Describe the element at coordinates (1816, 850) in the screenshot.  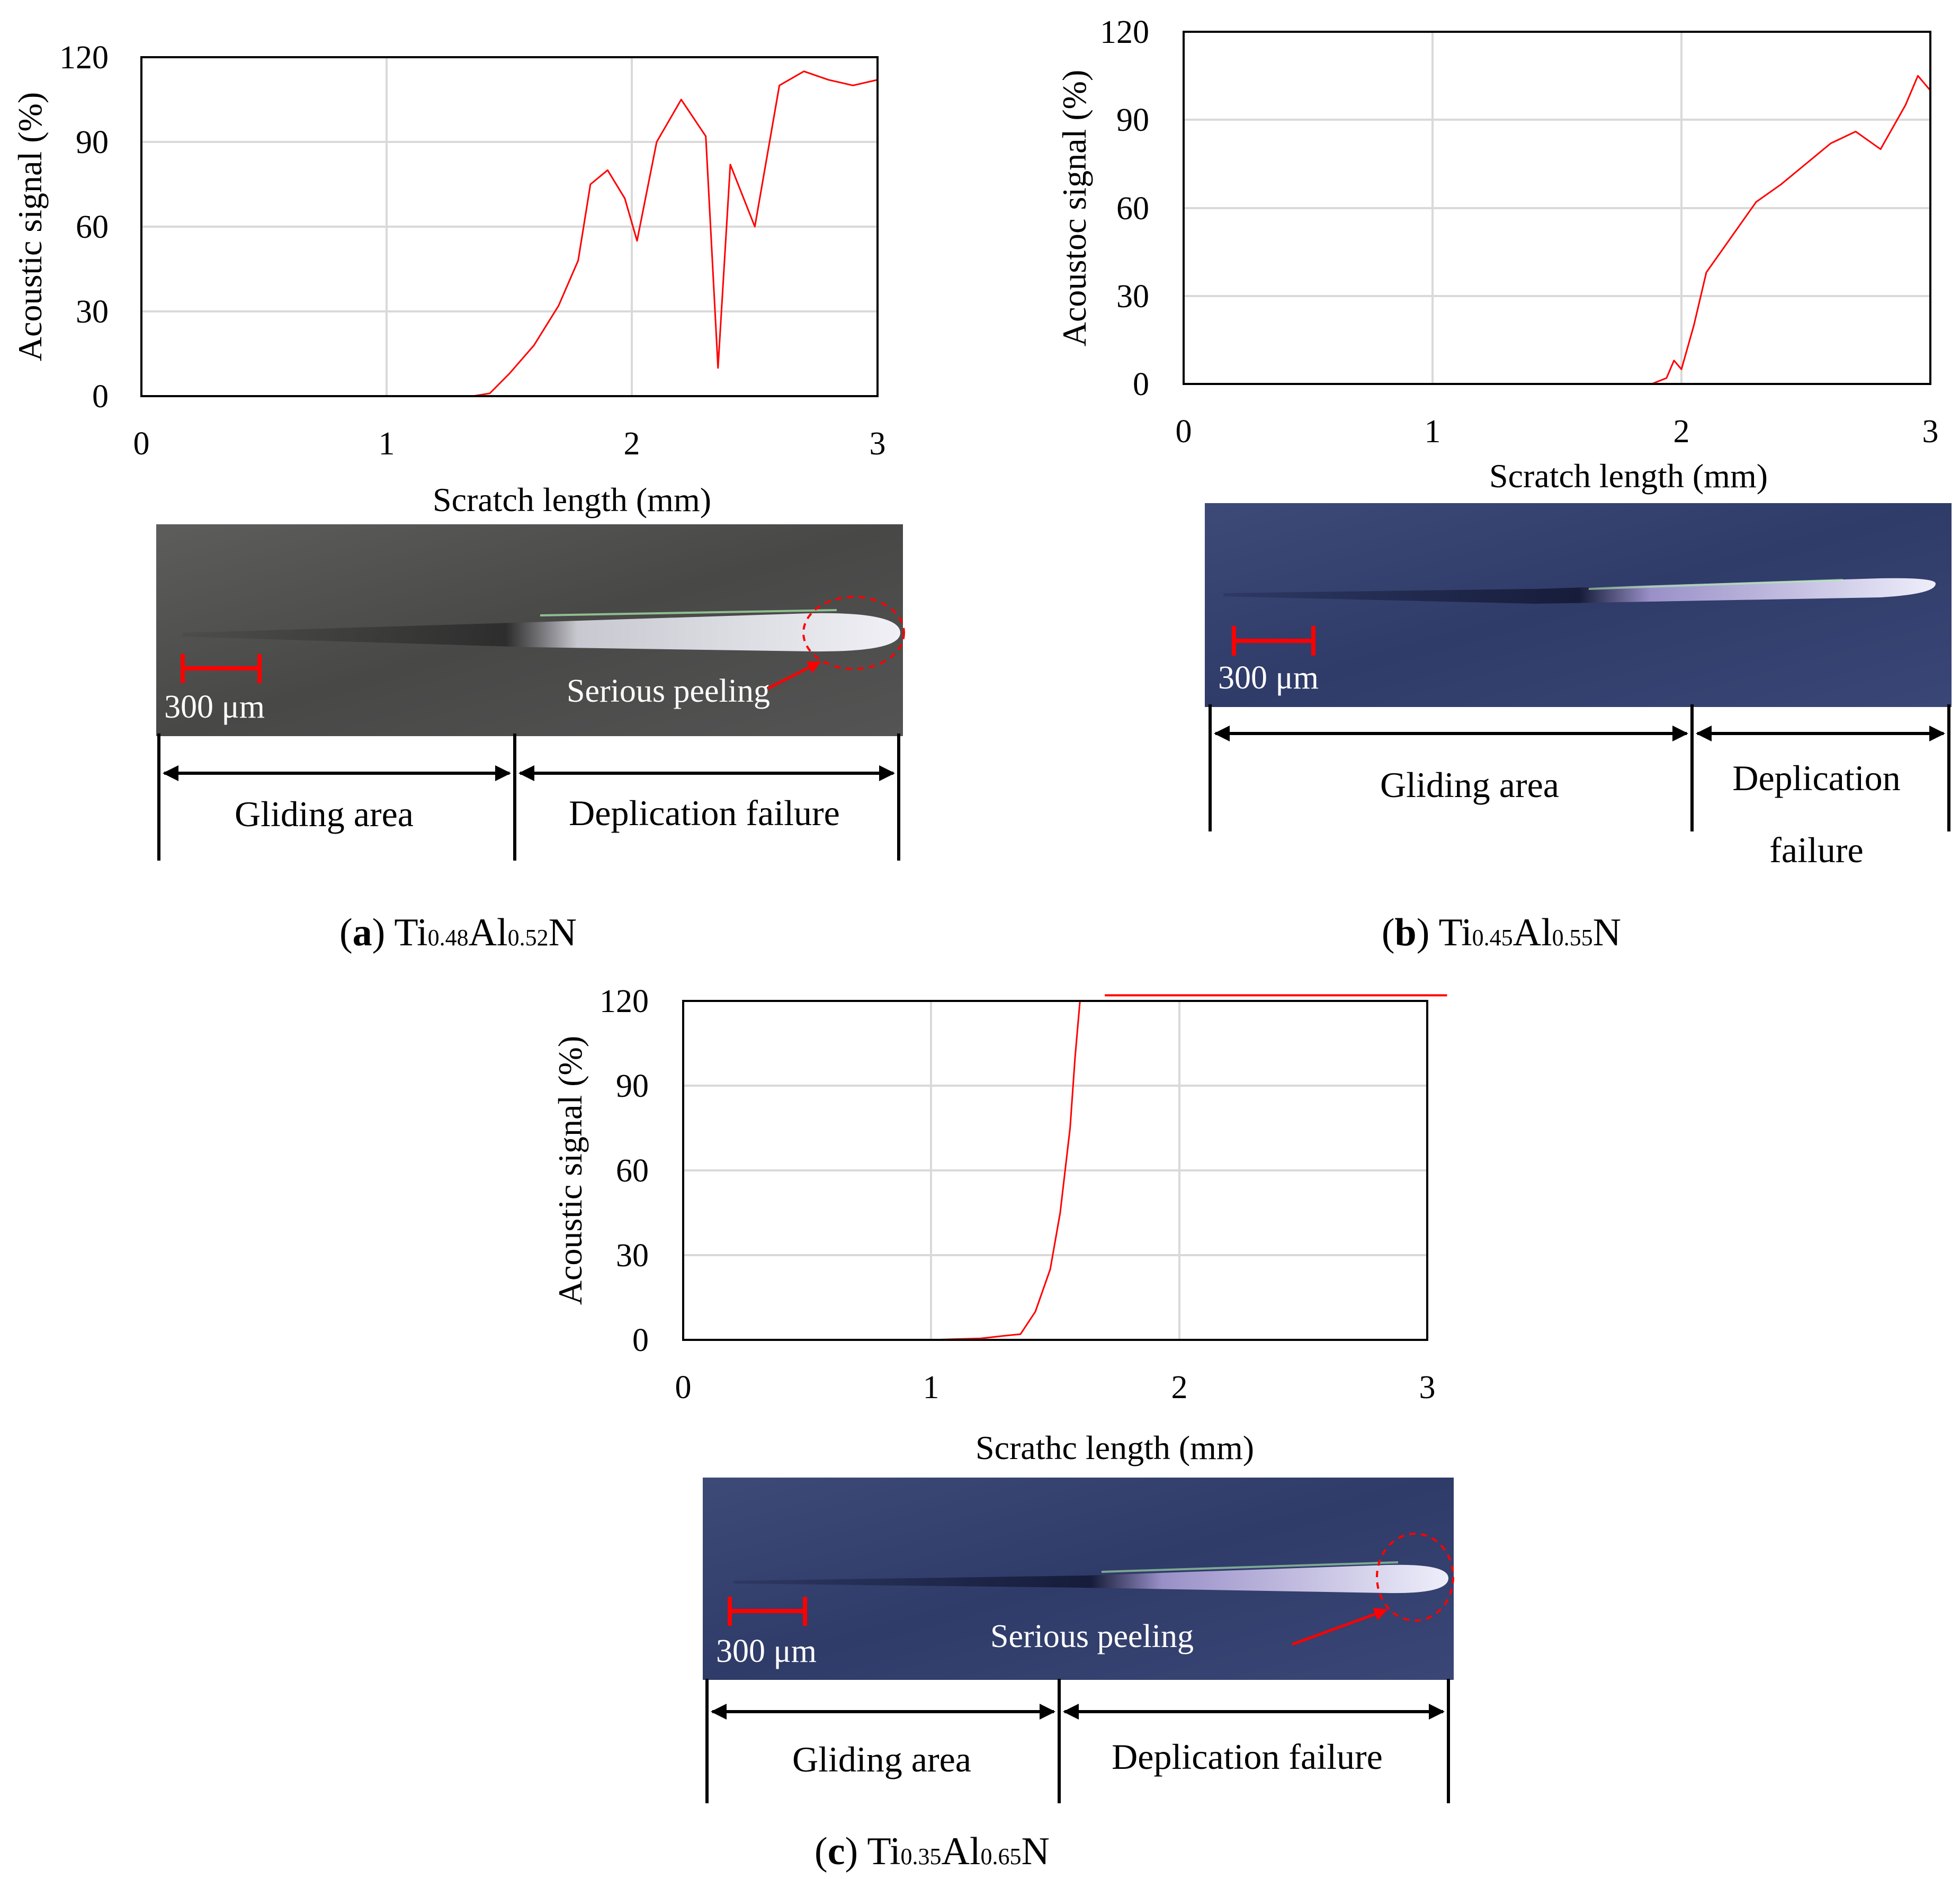
I see `region-label-failure-line2: failure` at that location.